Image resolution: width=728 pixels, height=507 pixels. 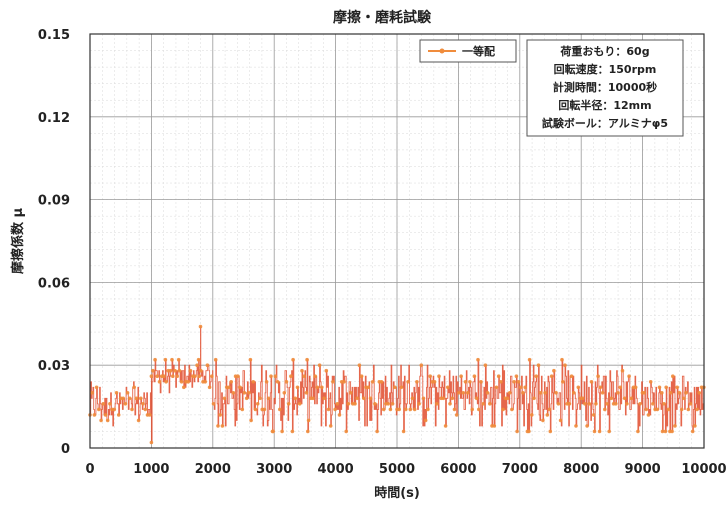 What do you see at coordinates (458, 469) in the screenshot?
I see `x-tick-label: 6000` at bounding box center [458, 469].